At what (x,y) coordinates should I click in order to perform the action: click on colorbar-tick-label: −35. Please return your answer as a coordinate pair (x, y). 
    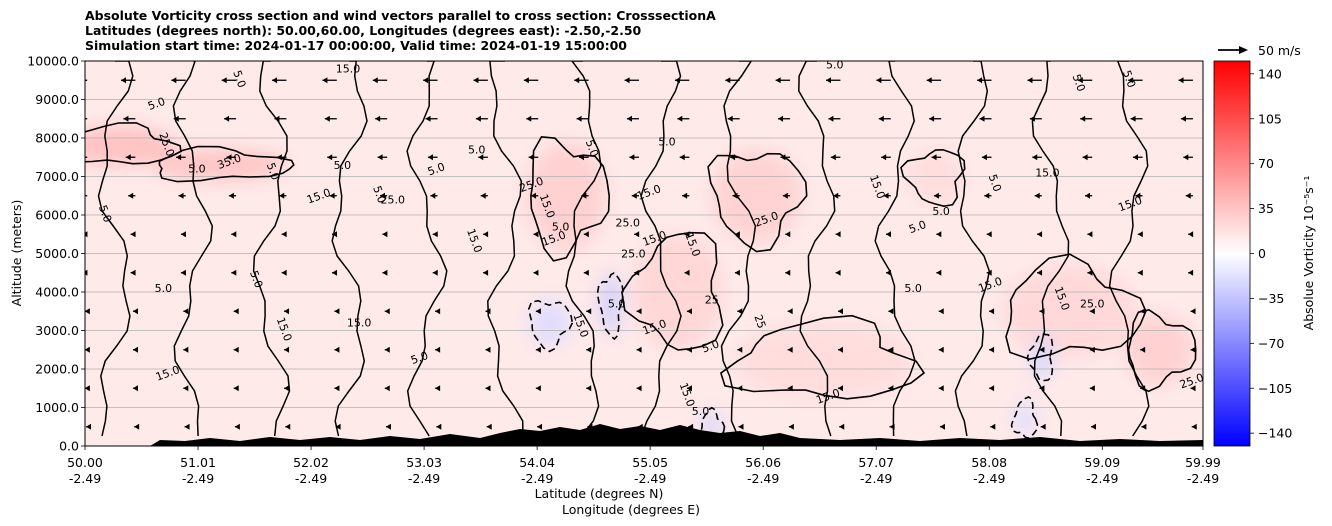
    Looking at the image, I should click on (1271, 298).